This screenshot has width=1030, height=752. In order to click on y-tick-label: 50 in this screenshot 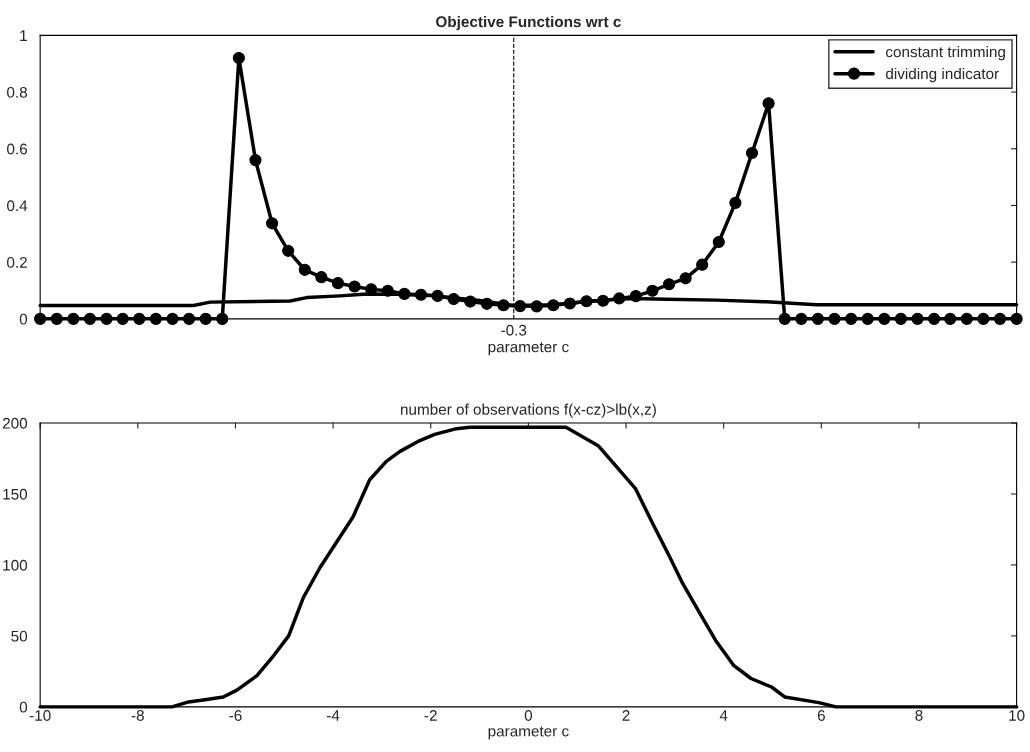, I will do `click(19, 636)`.